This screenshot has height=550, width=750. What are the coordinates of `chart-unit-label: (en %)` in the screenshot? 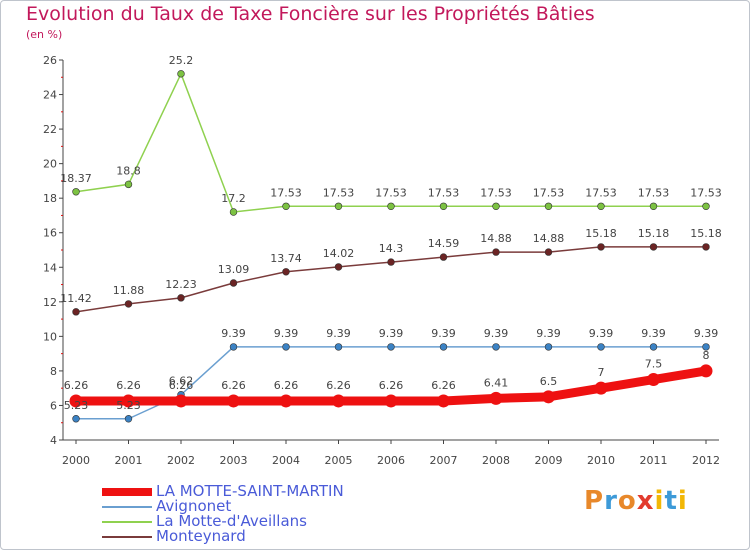 It's located at (44, 34).